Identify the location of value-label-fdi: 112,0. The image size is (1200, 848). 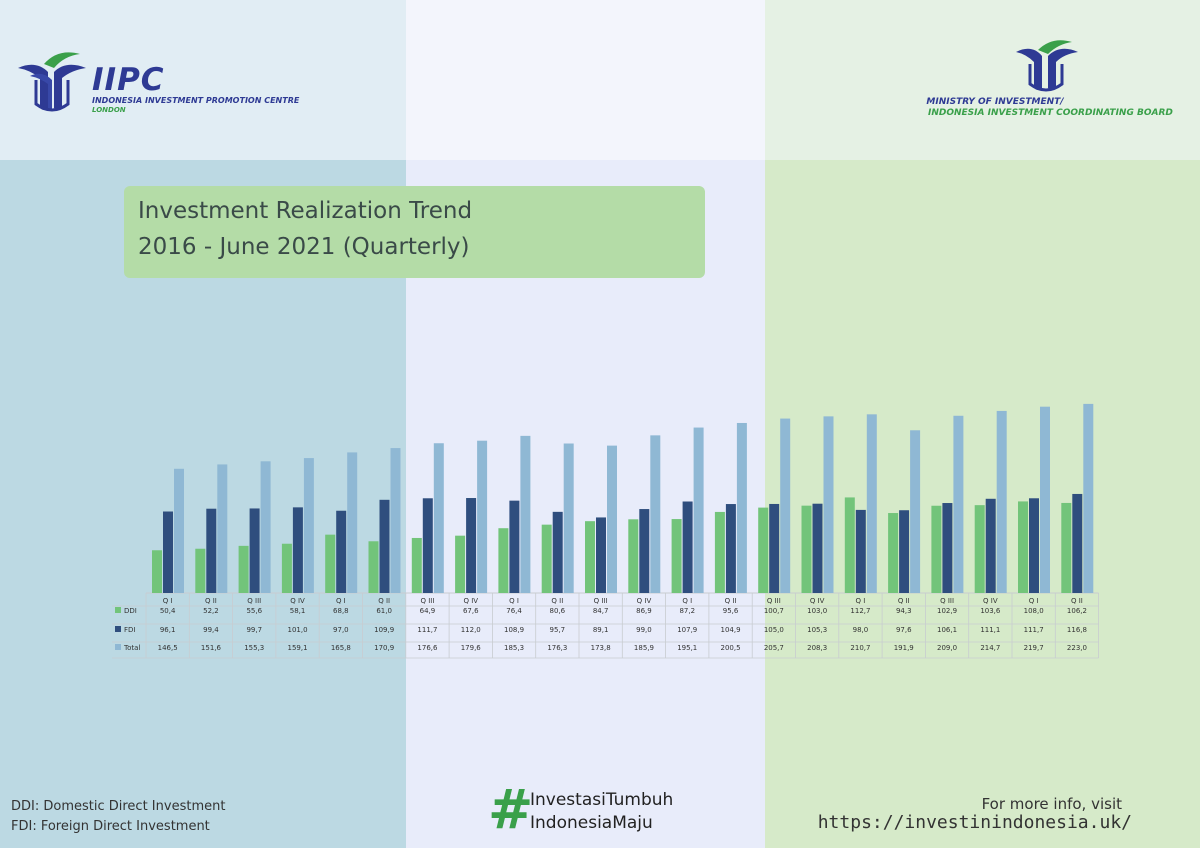
(471, 630).